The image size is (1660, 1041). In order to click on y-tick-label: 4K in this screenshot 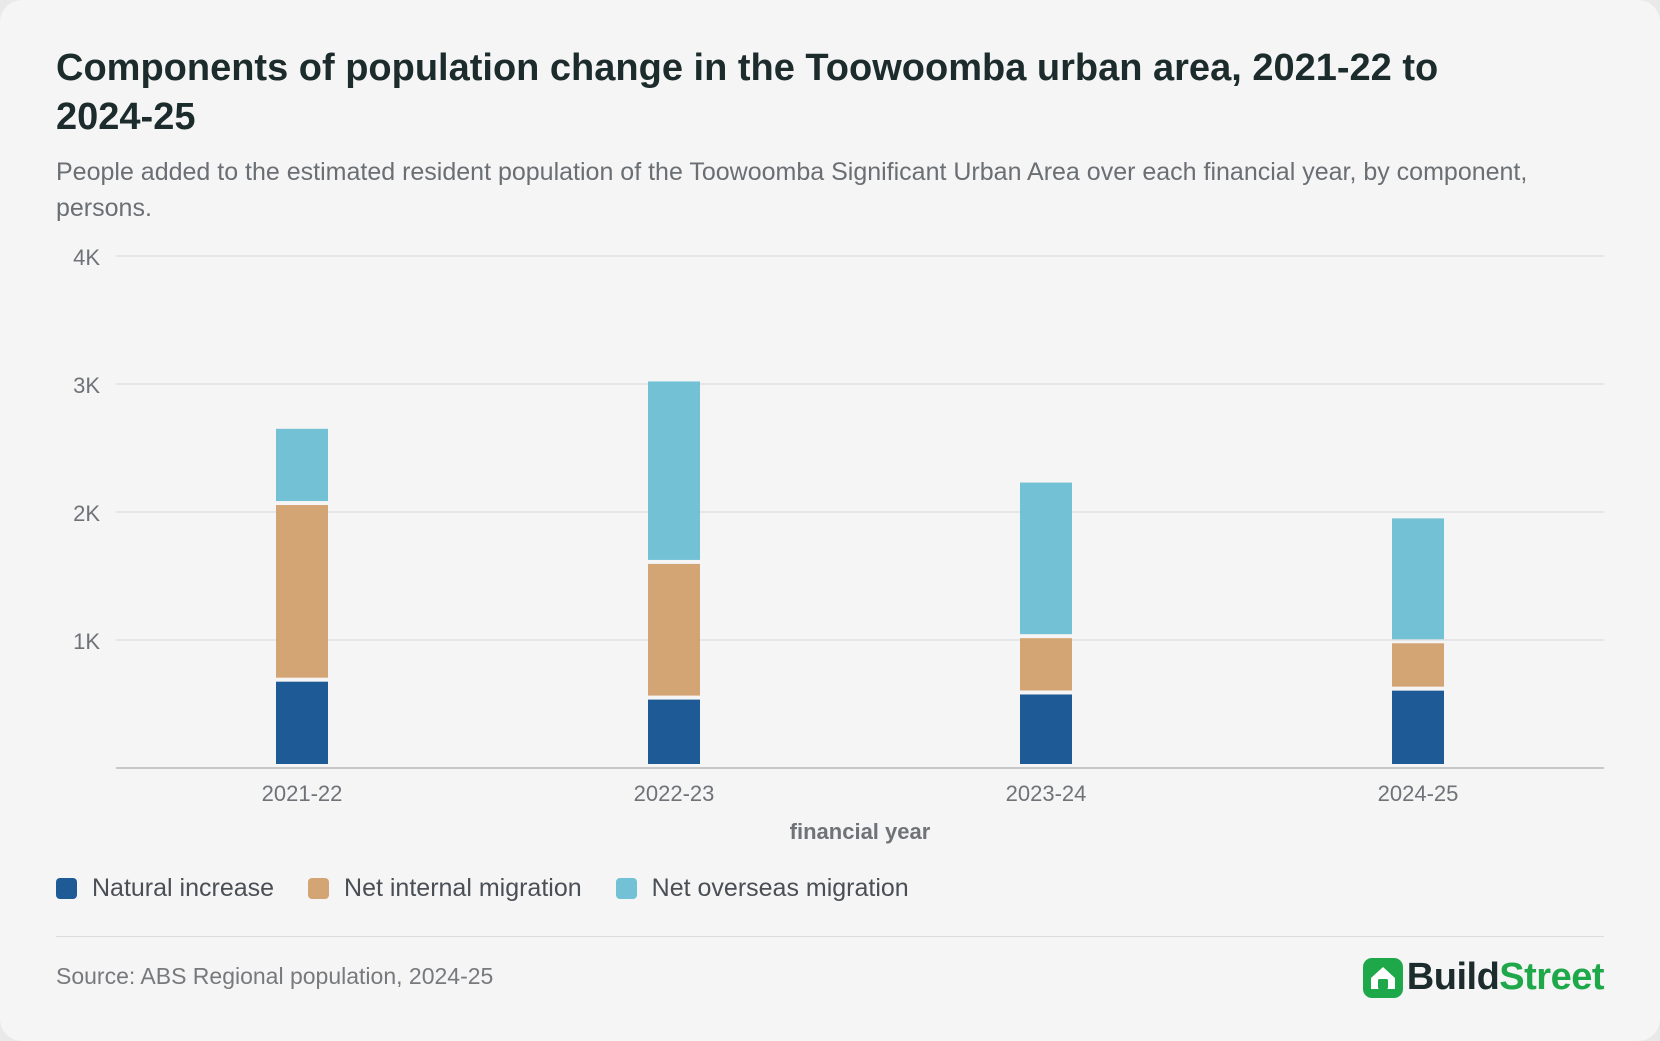, I will do `click(86, 257)`.